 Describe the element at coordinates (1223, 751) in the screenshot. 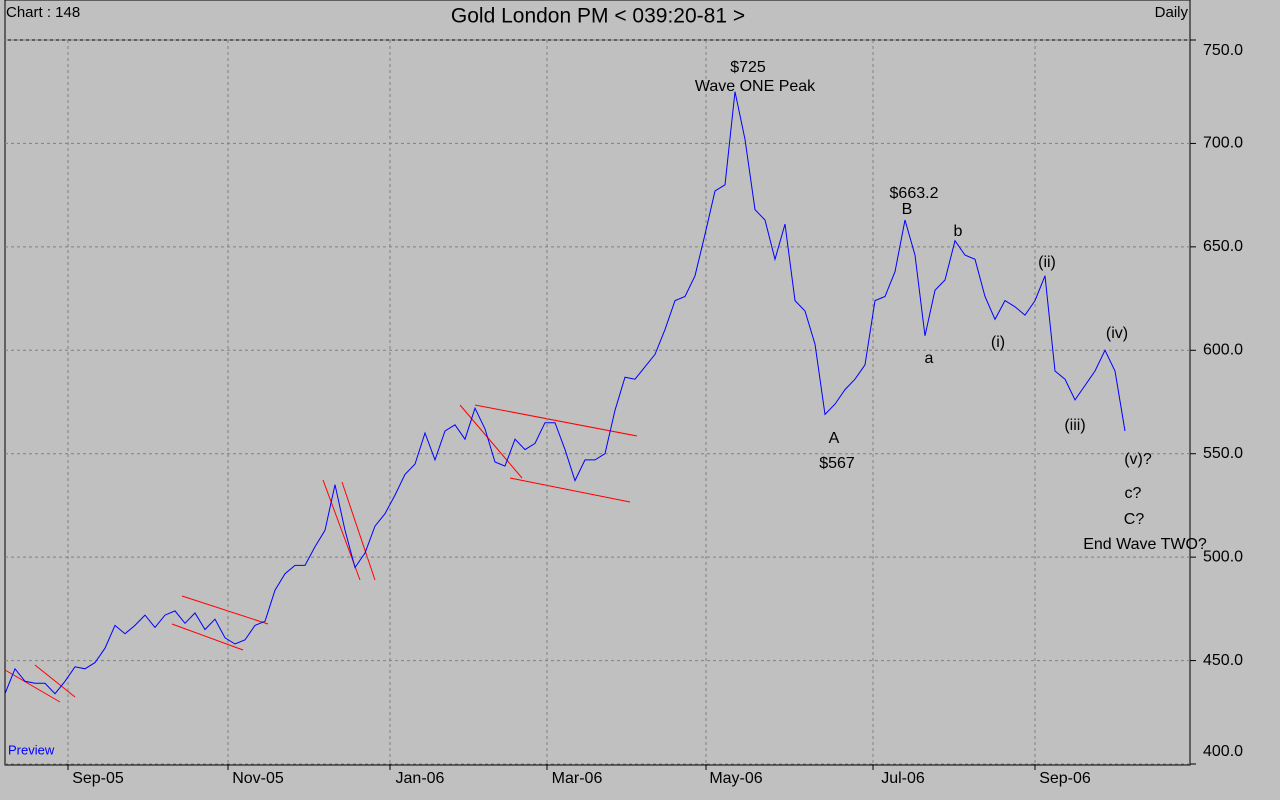

I see `y-tick-label: 400.0` at that location.